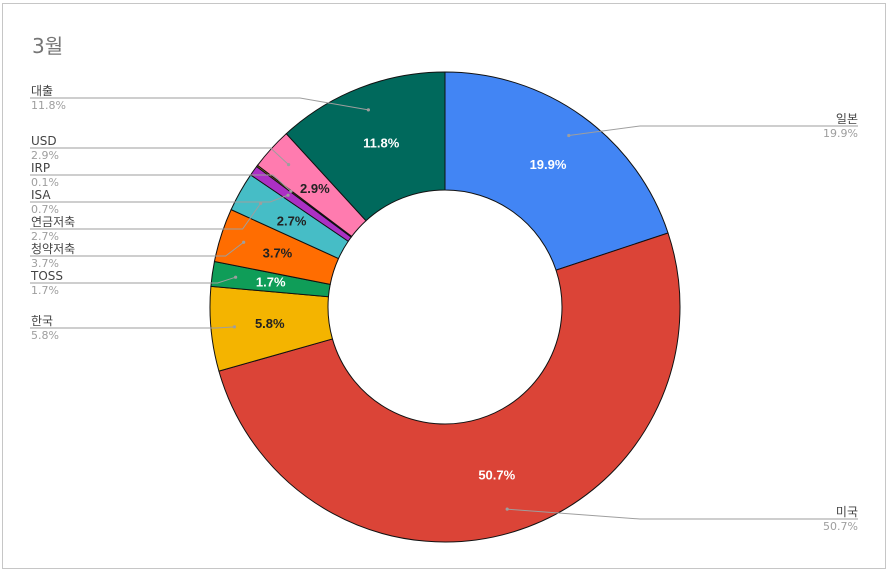 The height and width of the screenshot is (572, 890). I want to click on slice-4-legend-name: 청약저축, so click(53, 248).